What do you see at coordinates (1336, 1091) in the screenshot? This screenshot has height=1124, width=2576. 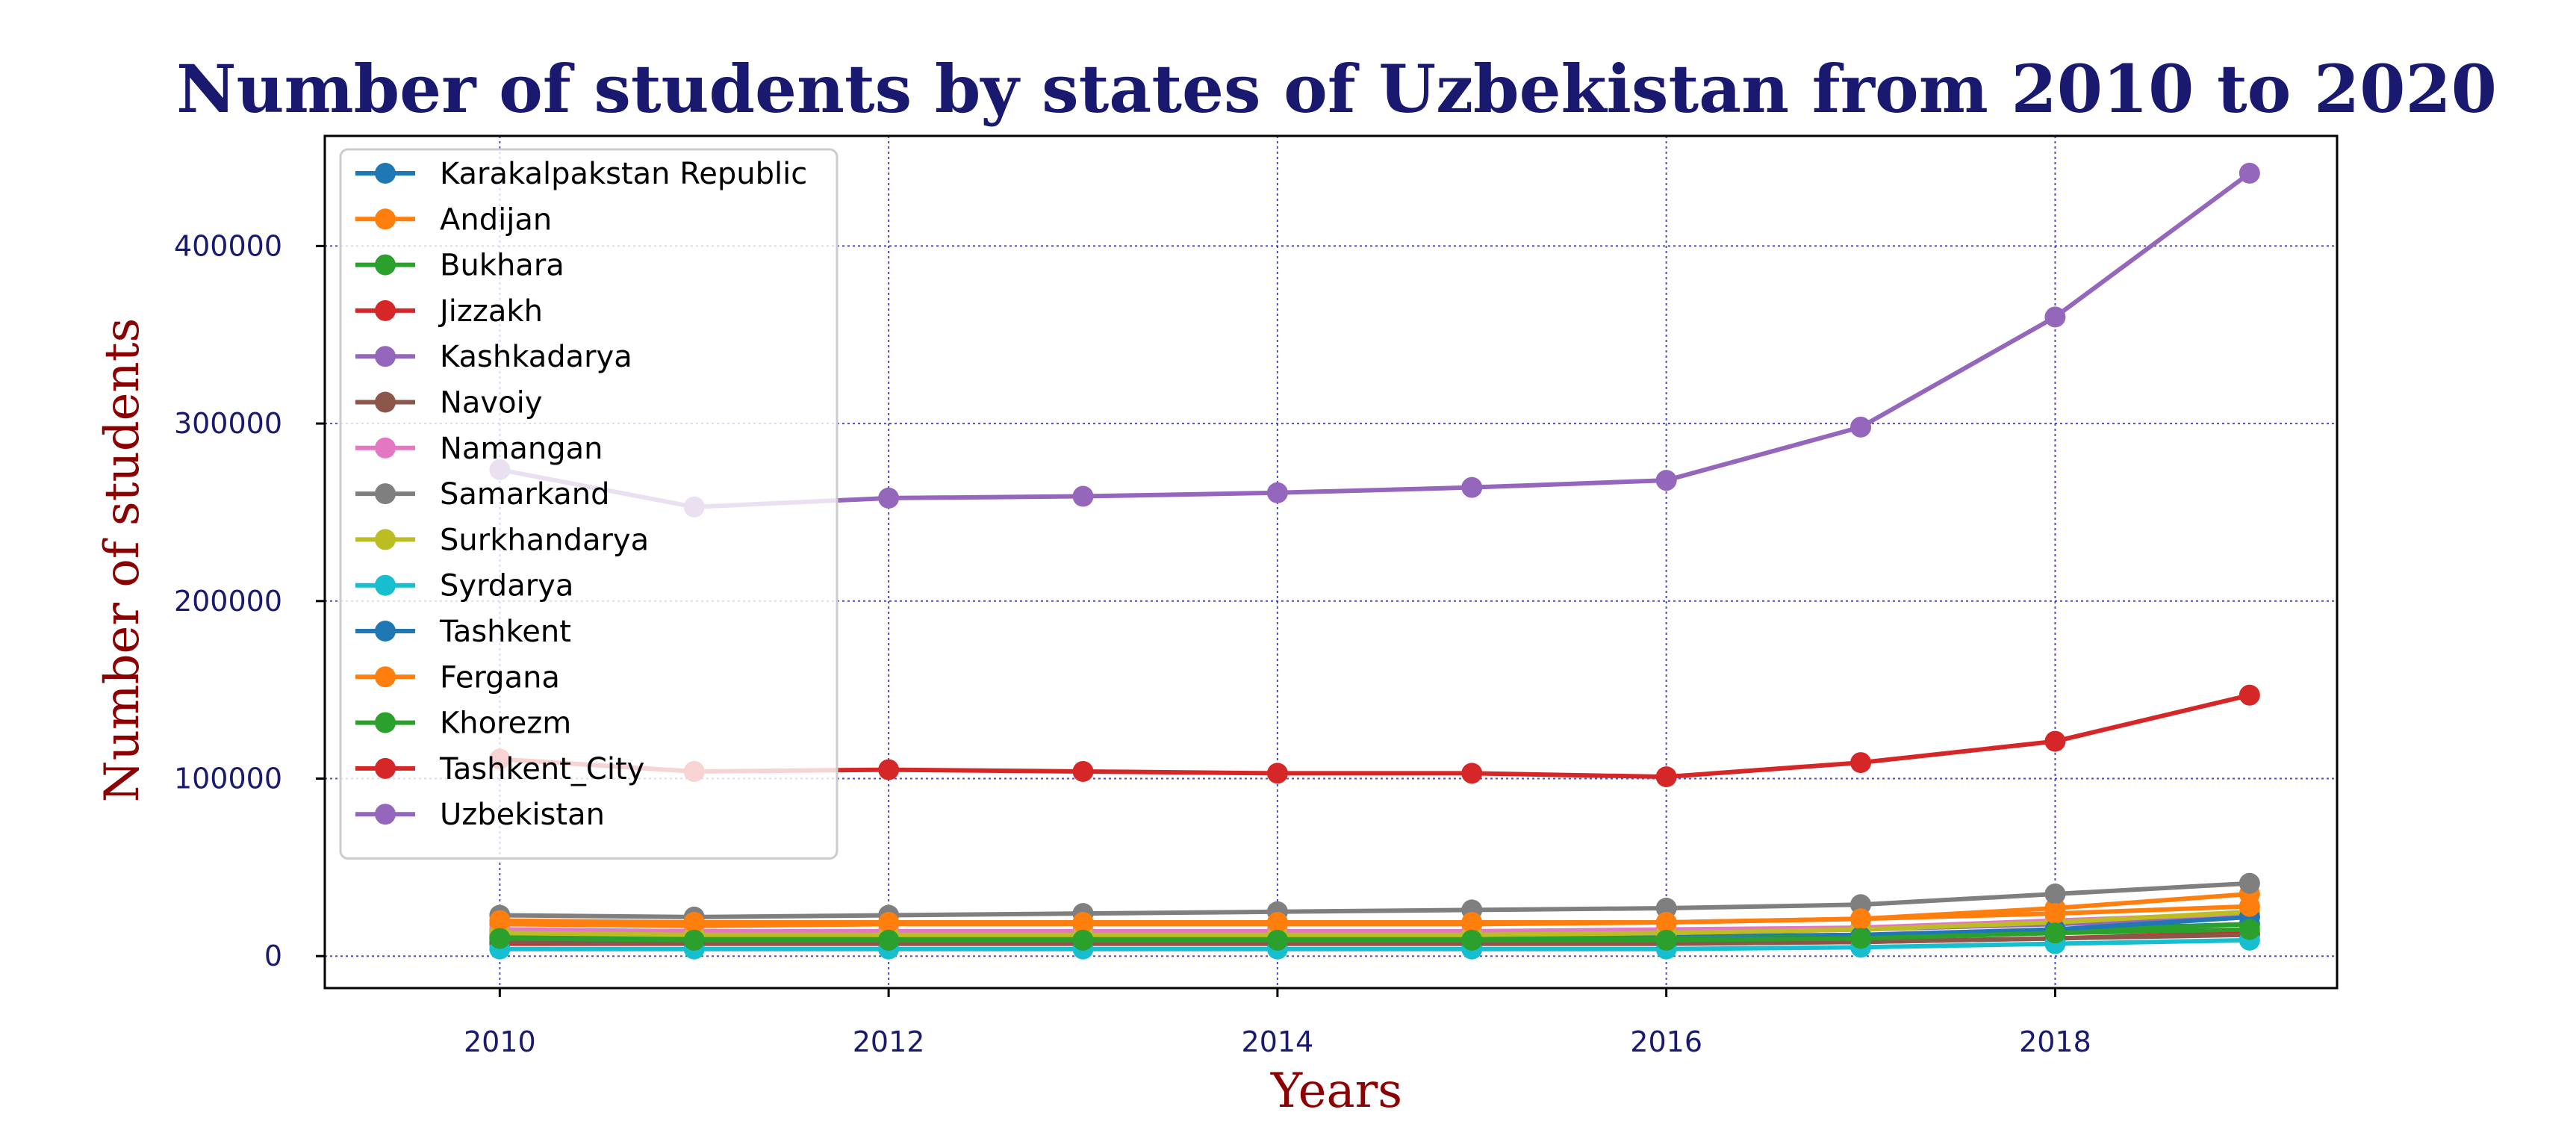 I see `x-axis-label: Years` at bounding box center [1336, 1091].